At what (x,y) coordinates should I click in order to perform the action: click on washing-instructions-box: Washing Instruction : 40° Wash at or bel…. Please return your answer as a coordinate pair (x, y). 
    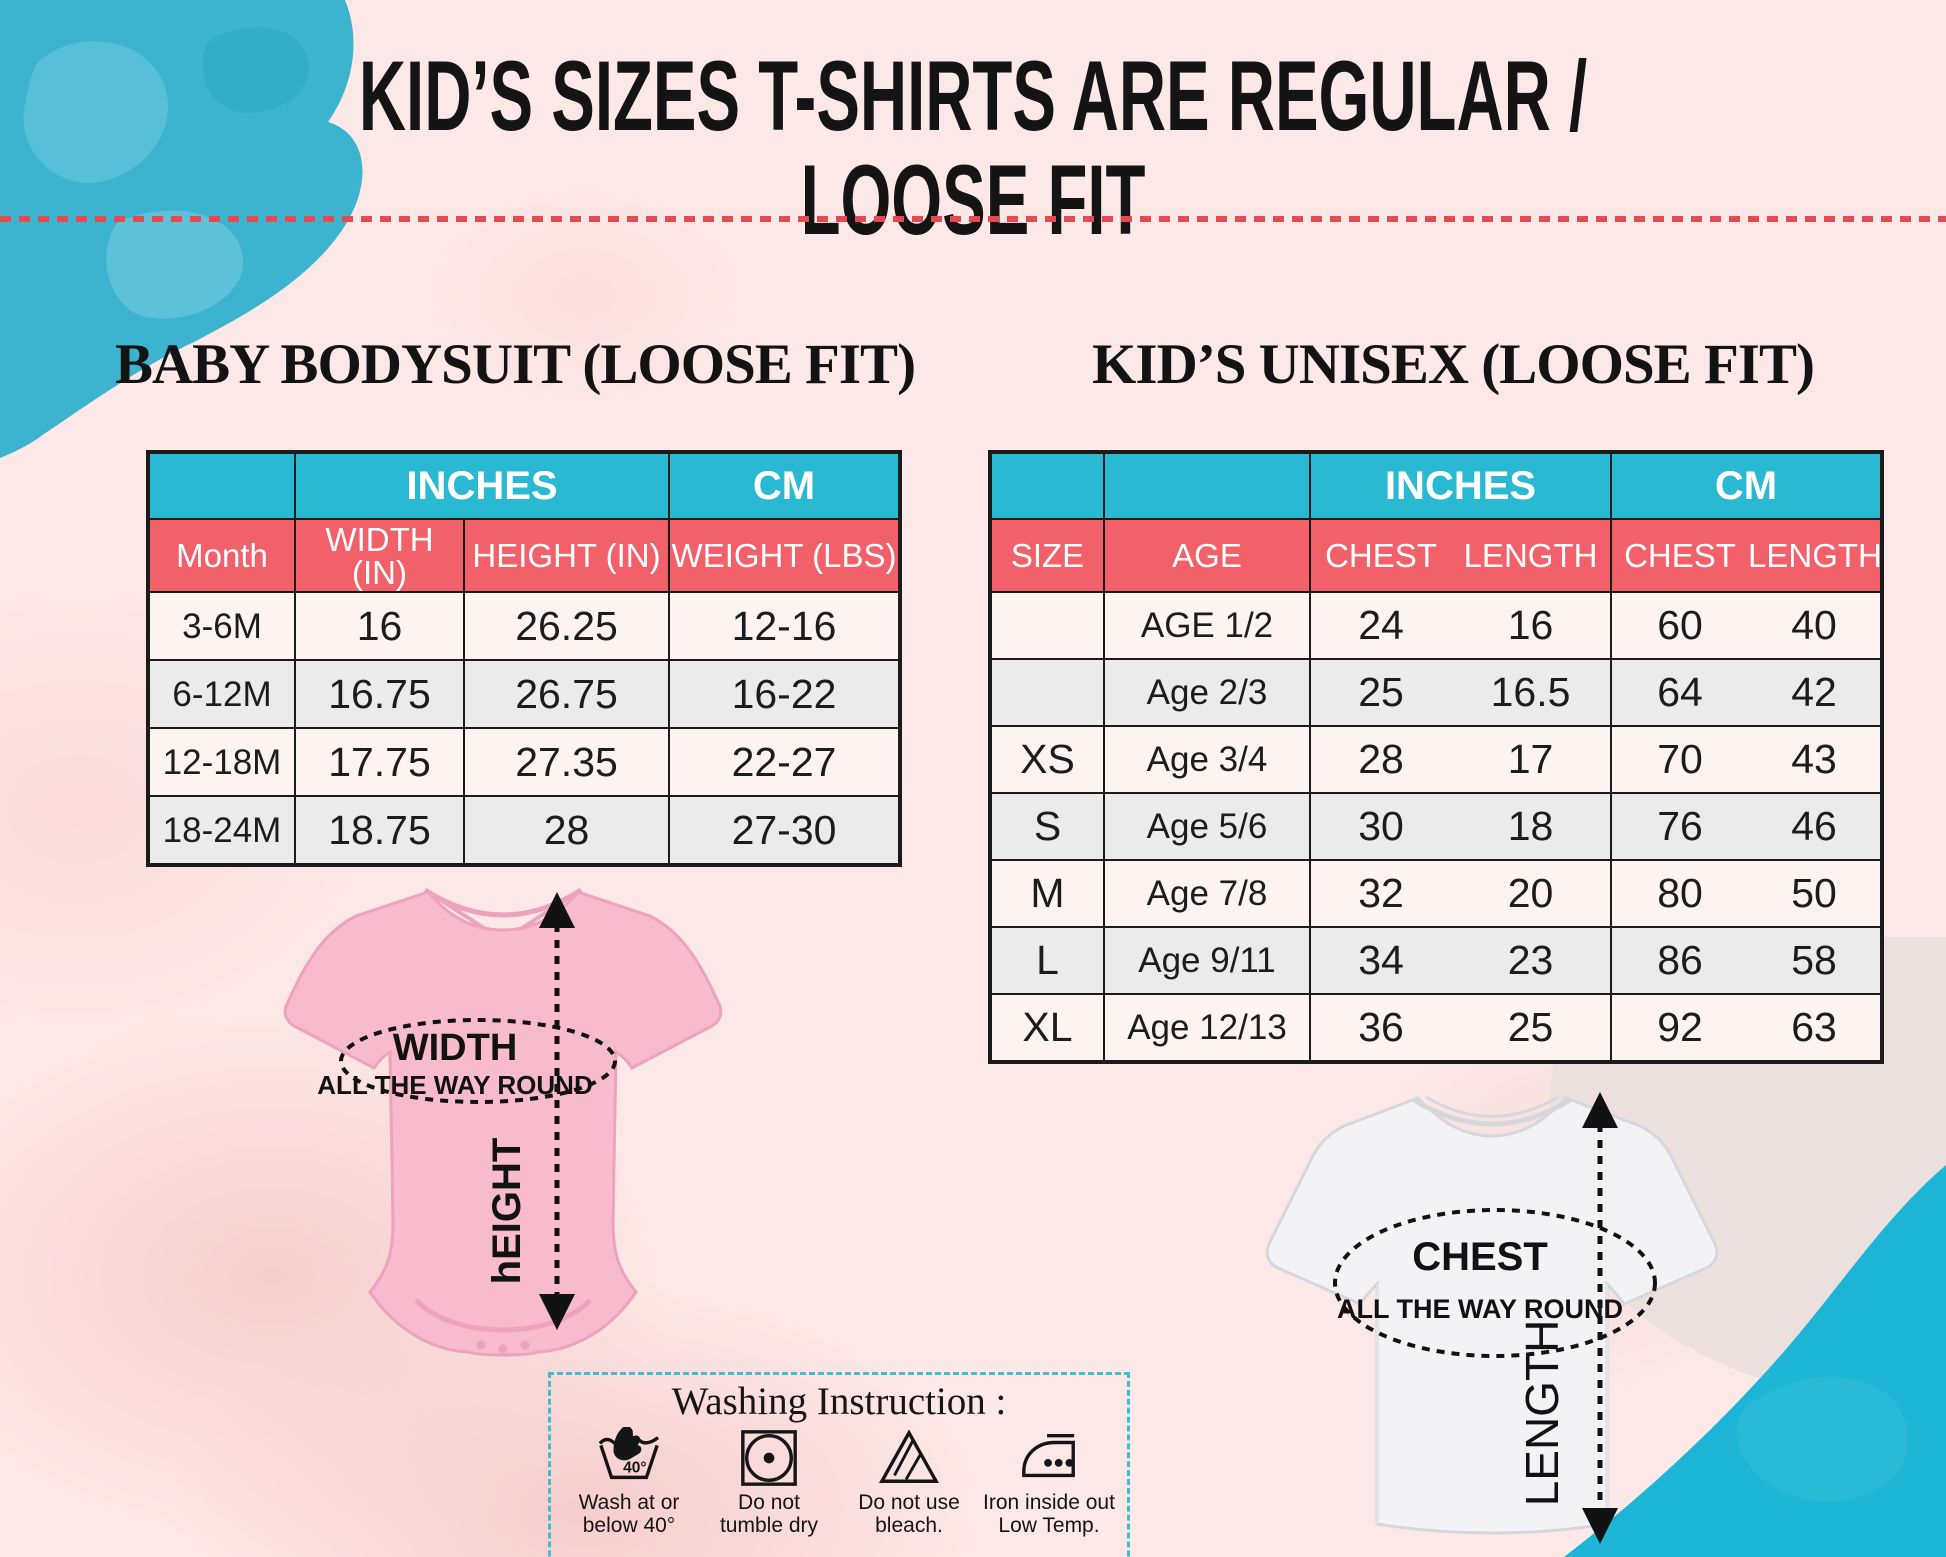
    Looking at the image, I should click on (839, 1464).